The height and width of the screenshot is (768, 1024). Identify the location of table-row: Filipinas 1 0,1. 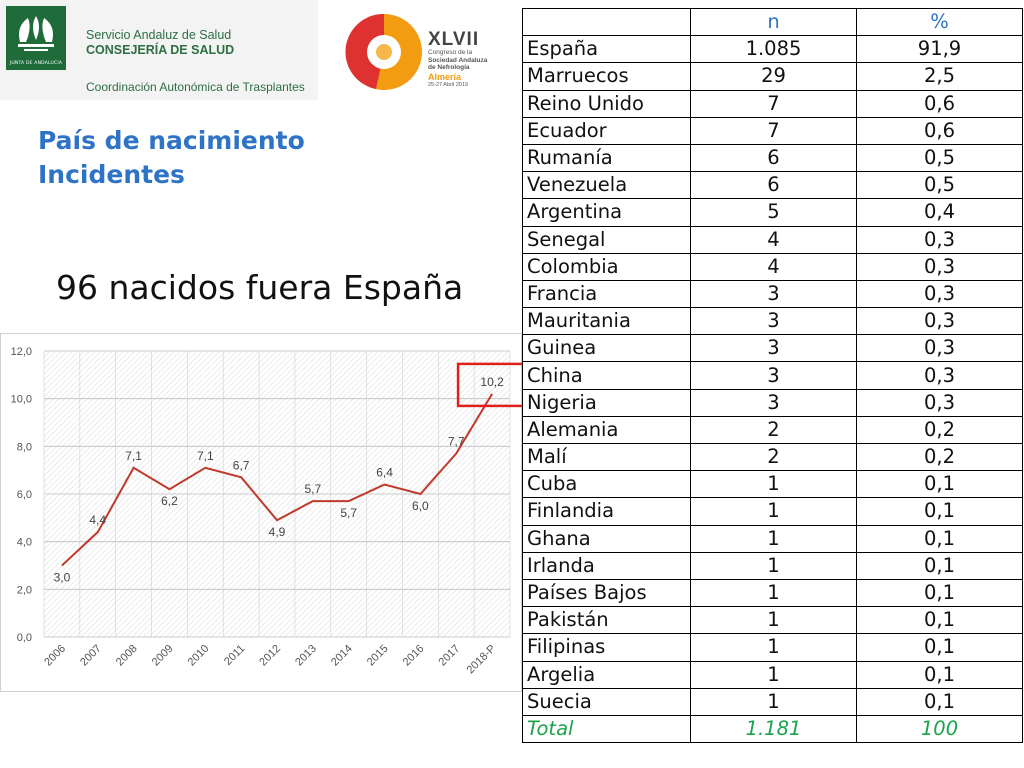
(772, 647).